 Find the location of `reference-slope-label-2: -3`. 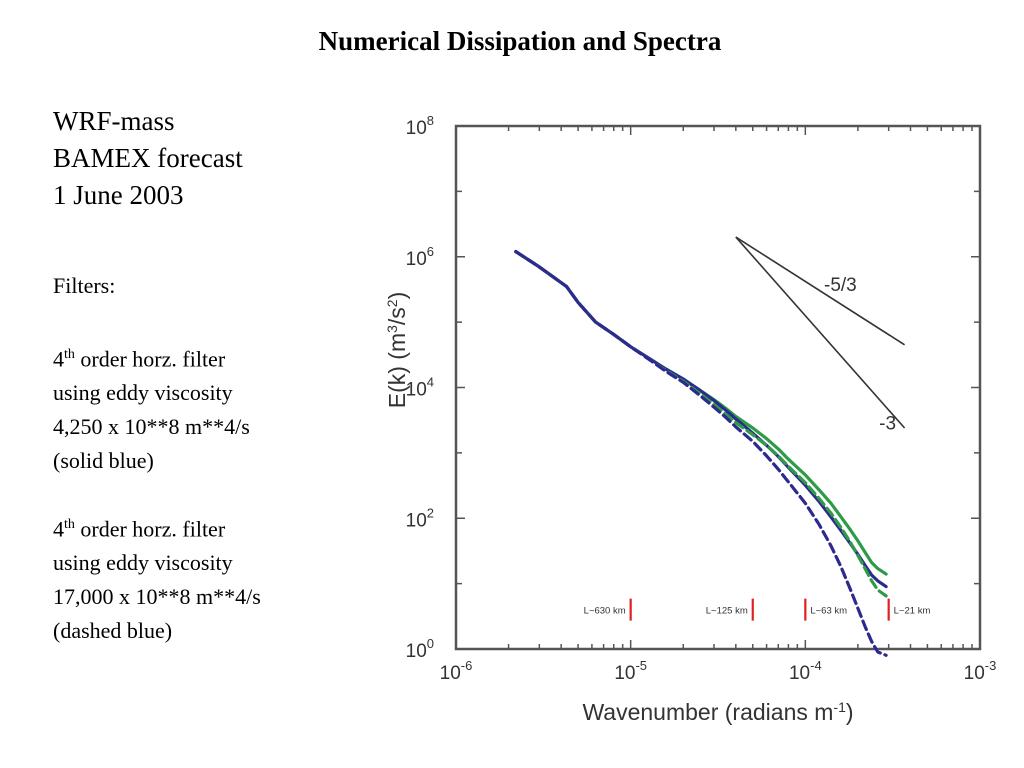

reference-slope-label-2: -3 is located at coordinates (887, 424).